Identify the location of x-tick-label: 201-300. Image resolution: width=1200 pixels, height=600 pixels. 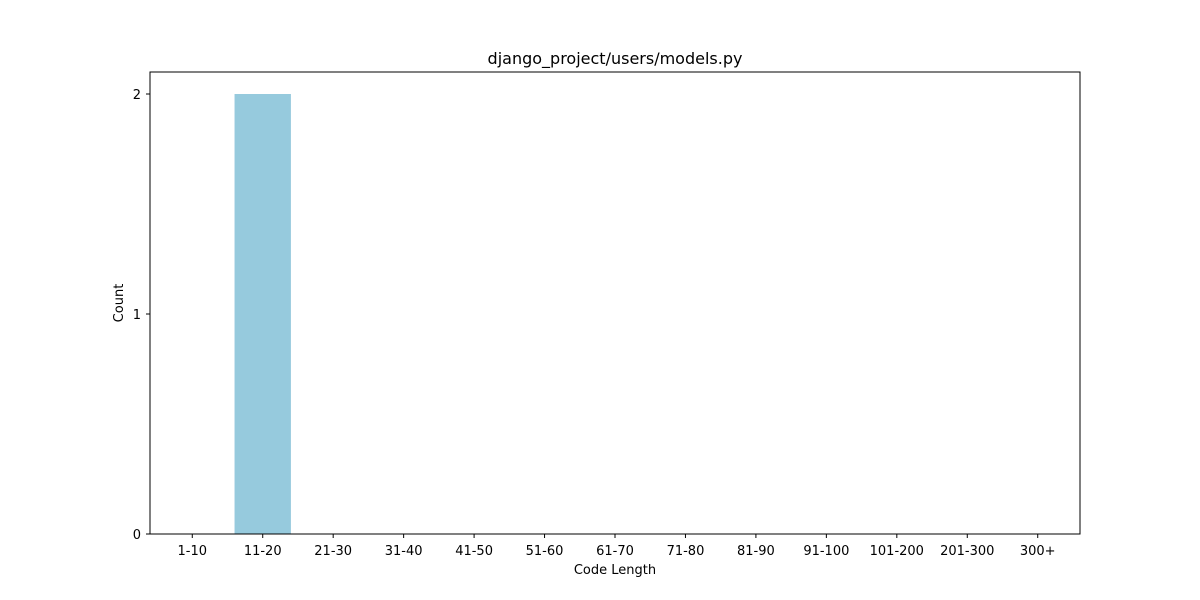
(967, 551).